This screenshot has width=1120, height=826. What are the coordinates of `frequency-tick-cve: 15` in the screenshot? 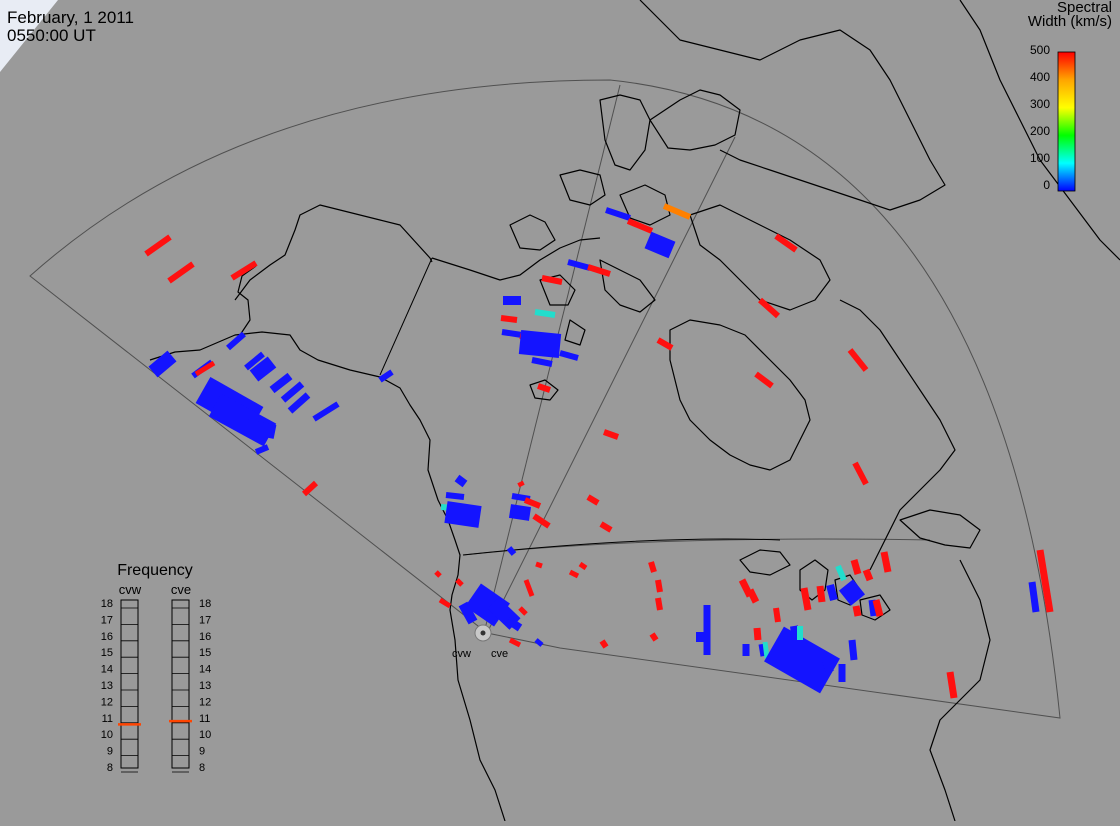 It's located at (205, 653).